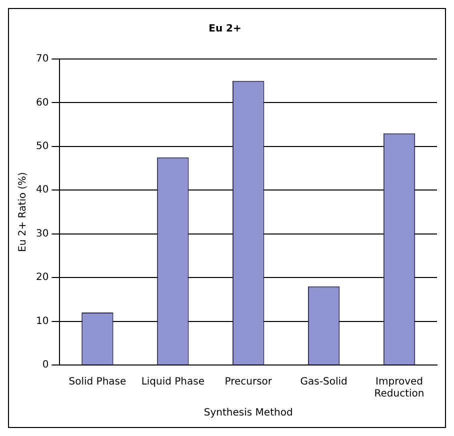 Image resolution: width=454 pixels, height=436 pixels. What do you see at coordinates (248, 413) in the screenshot?
I see `x-axis-title: Synthesis Method` at bounding box center [248, 413].